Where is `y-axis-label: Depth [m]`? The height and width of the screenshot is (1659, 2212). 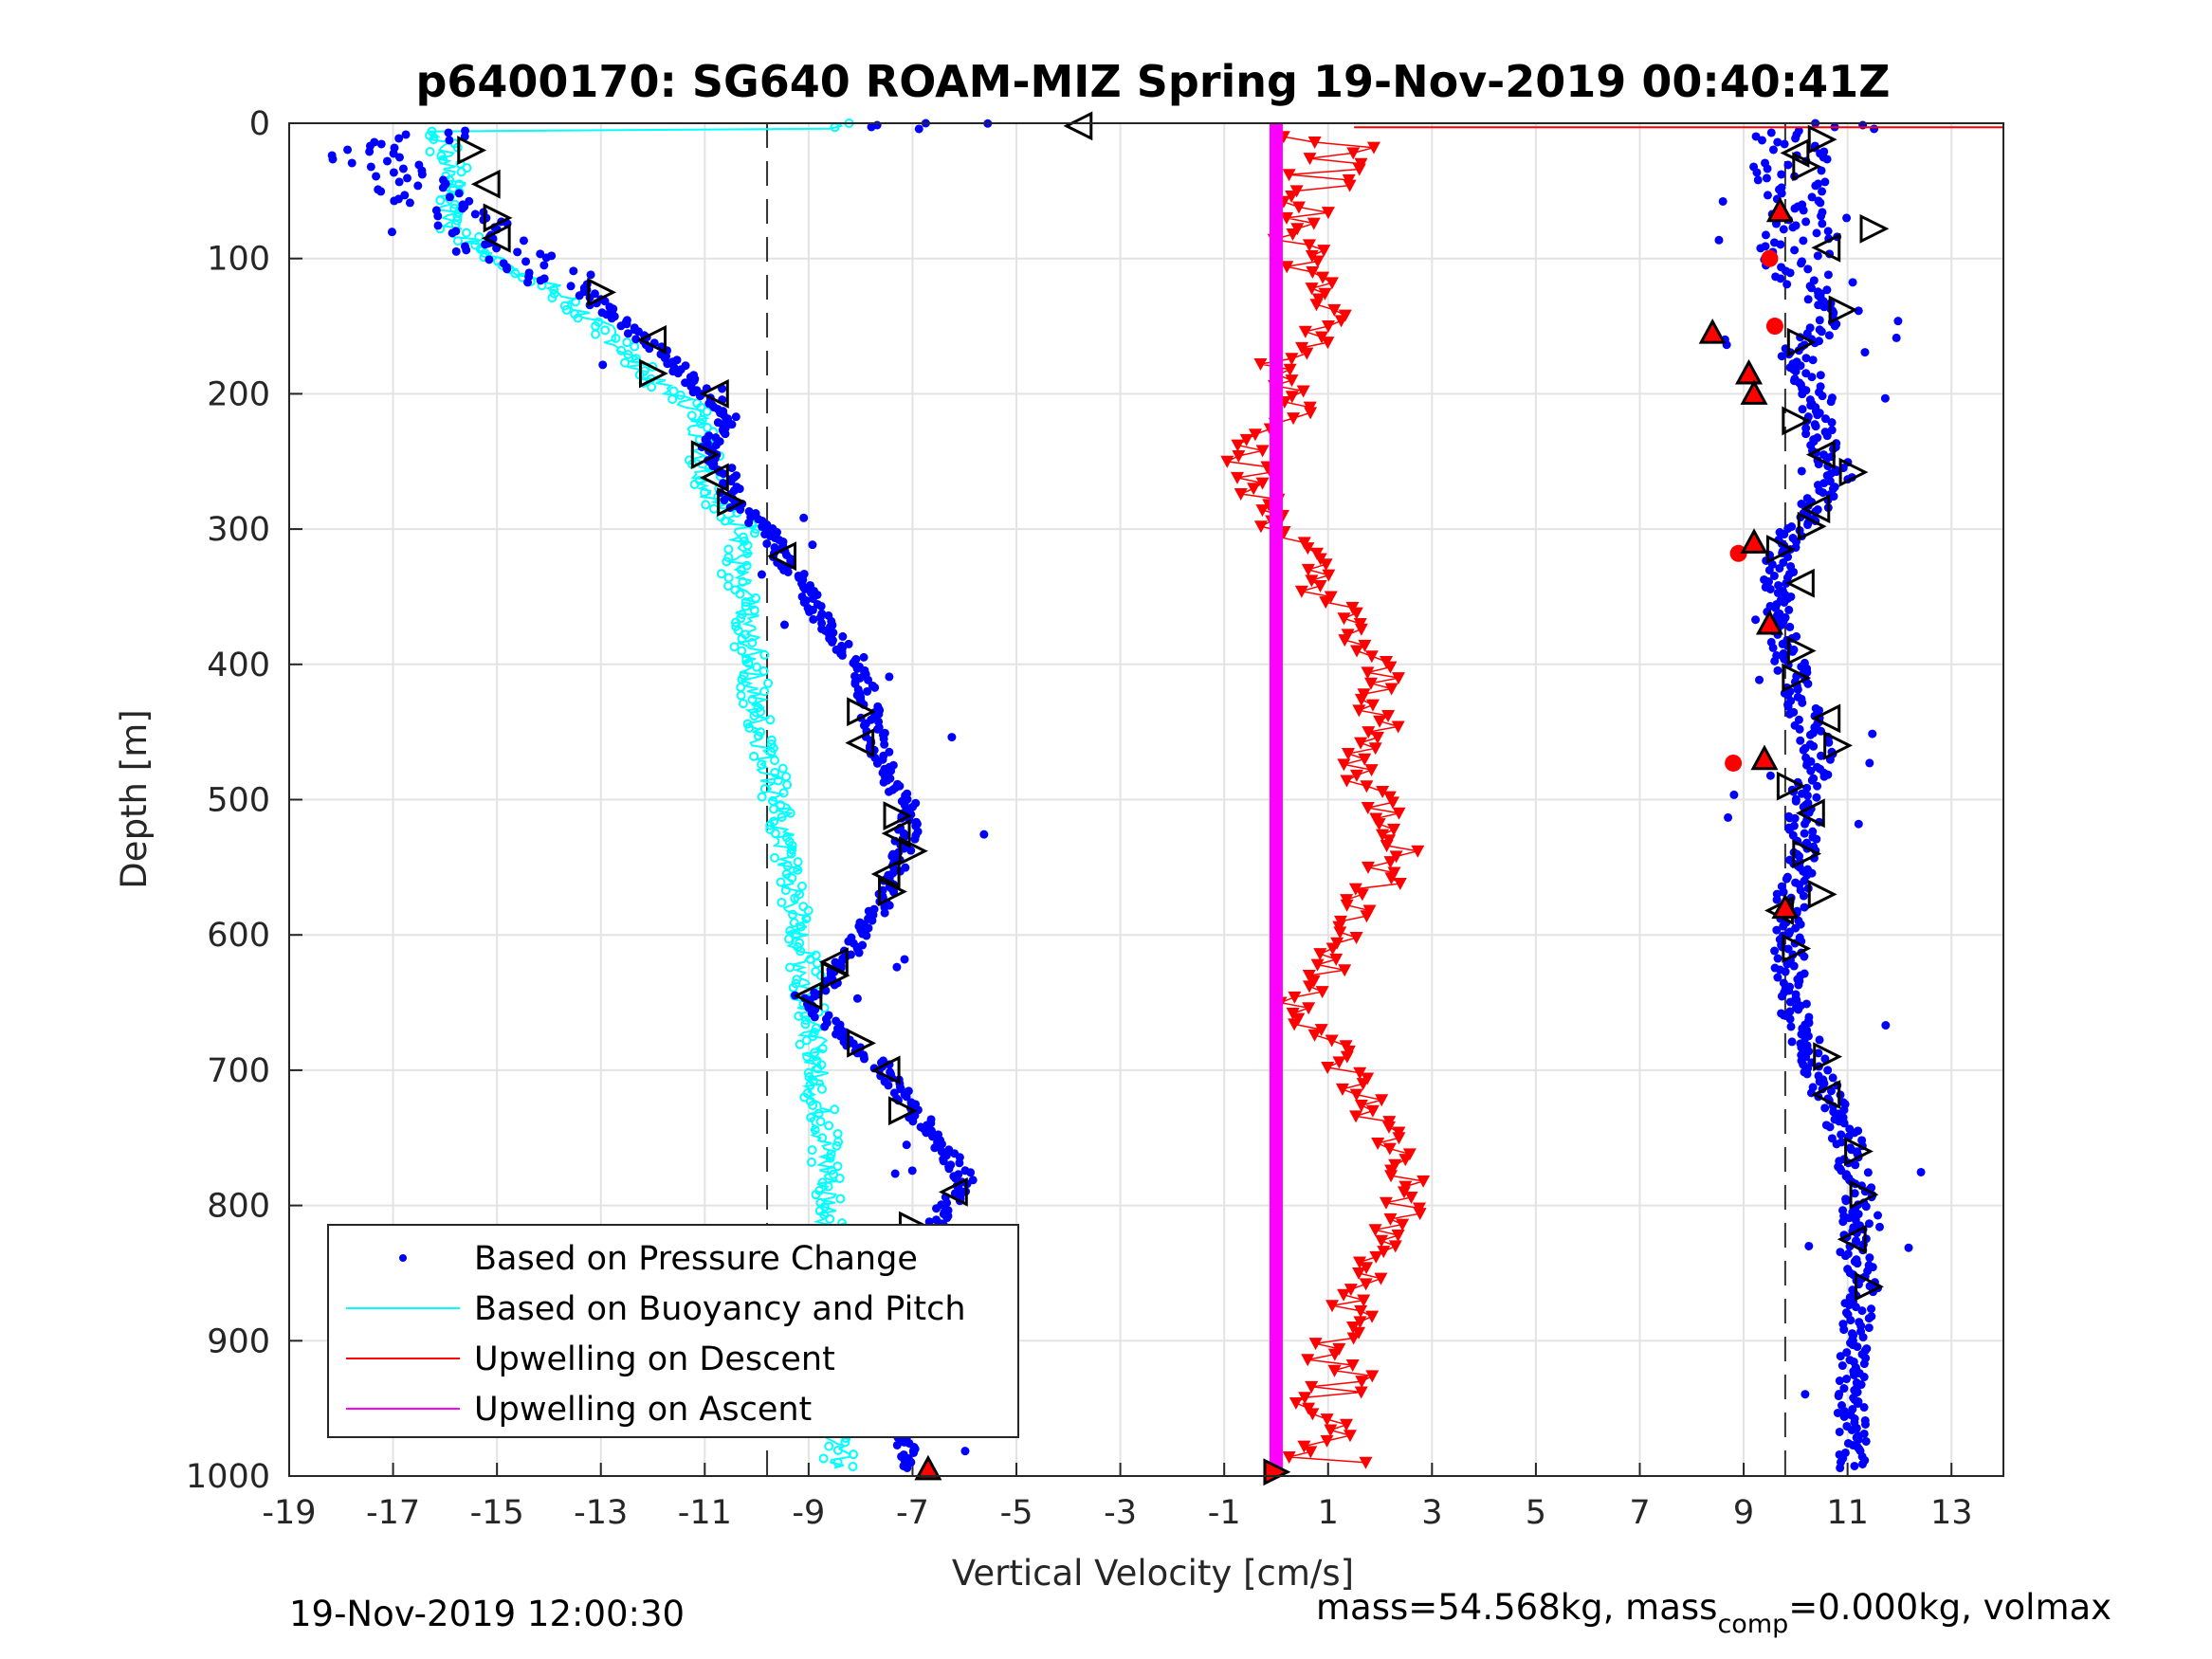
y-axis-label: Depth [m] is located at coordinates (134, 798).